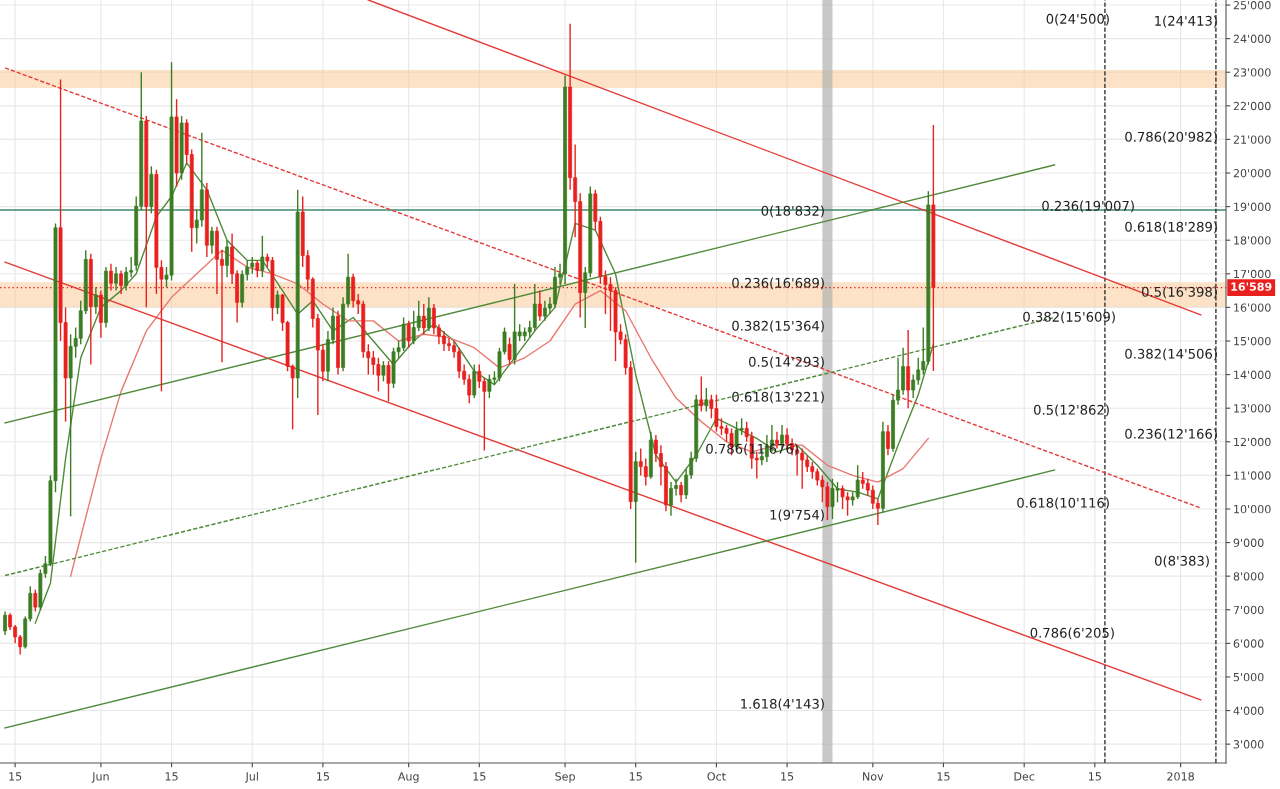 Image resolution: width=1280 pixels, height=789 pixels. Describe the element at coordinates (1186, 21) in the screenshot. I see `annotation: 1(24'413)` at that location.